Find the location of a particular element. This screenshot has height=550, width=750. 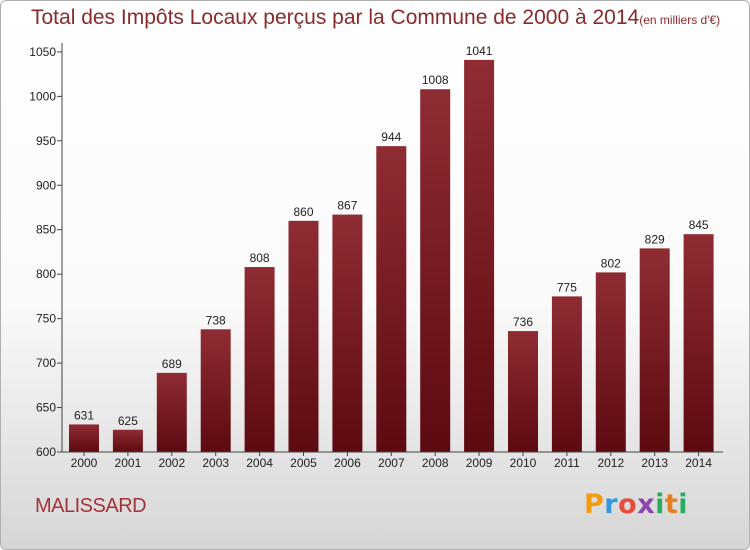

value-label-2000: 631 is located at coordinates (84, 415).